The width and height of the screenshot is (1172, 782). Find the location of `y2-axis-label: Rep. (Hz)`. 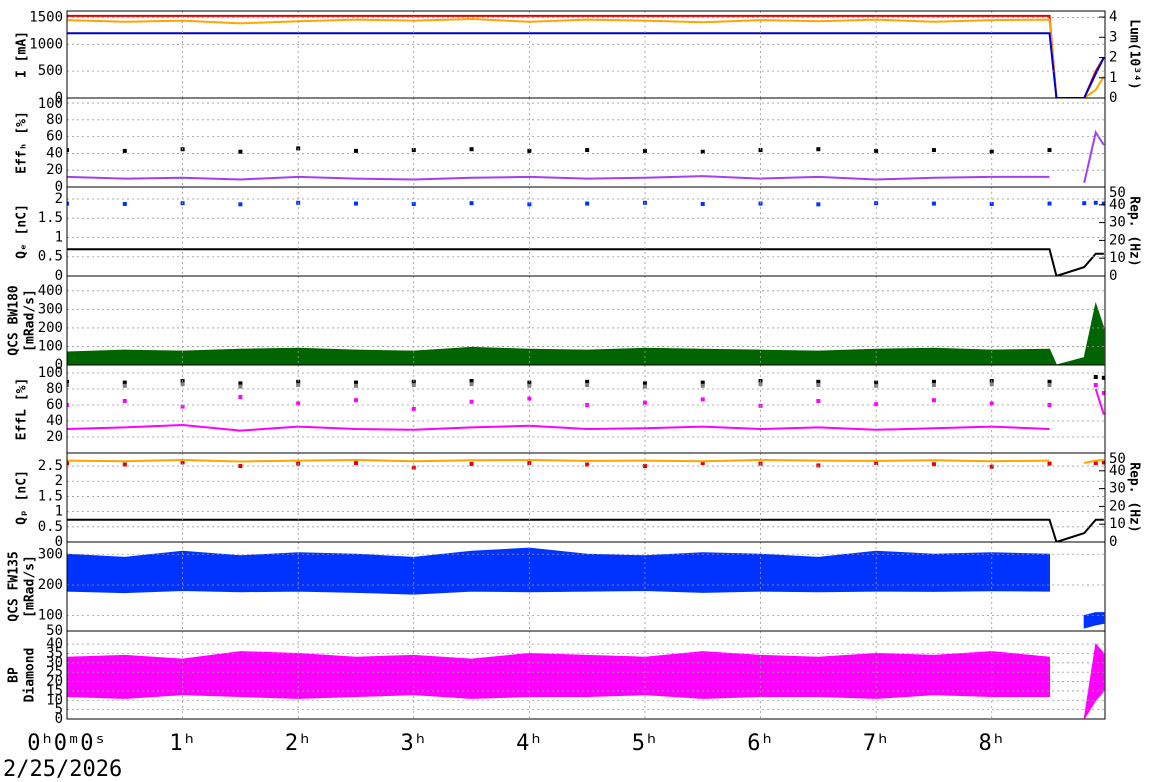

y2-axis-label: Rep. (Hz) is located at coordinates (1134, 497).